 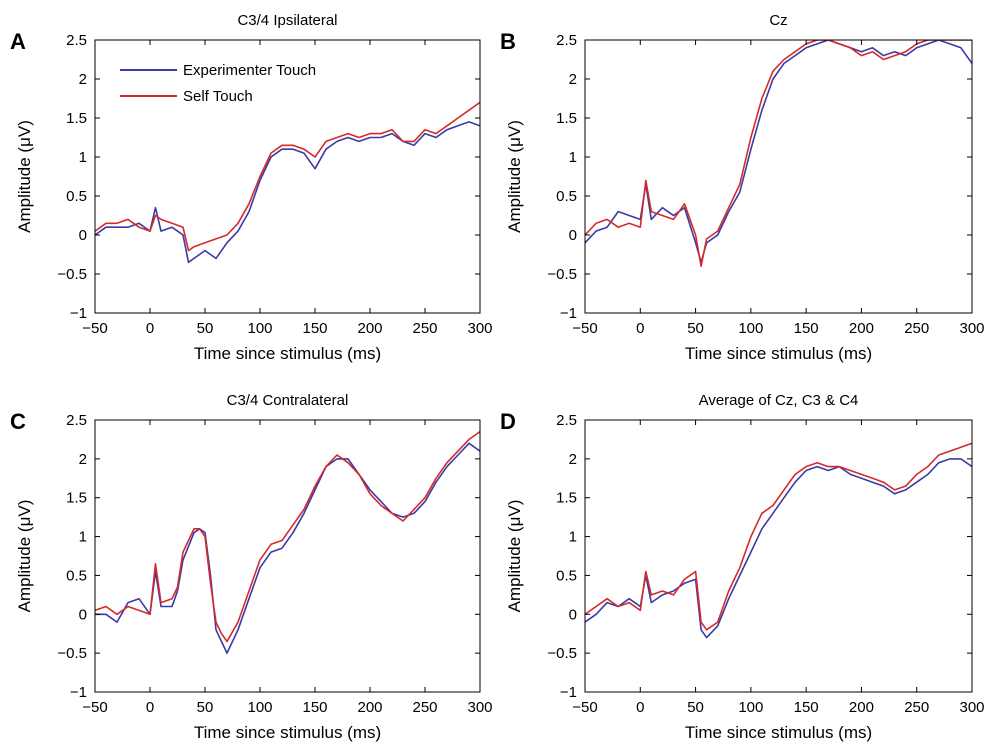 What do you see at coordinates (778, 20) in the screenshot?
I see `panel-title: Cz` at bounding box center [778, 20].